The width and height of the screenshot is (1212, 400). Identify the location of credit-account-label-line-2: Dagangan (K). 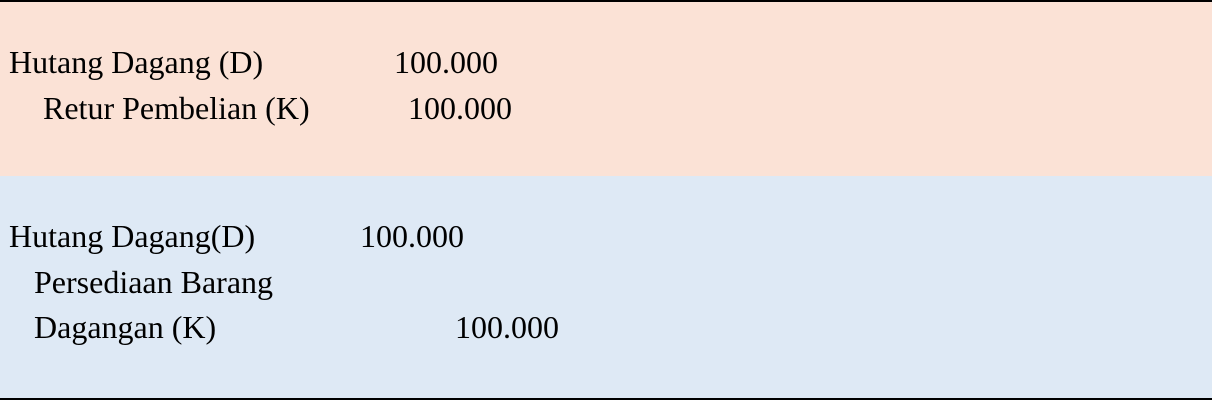
(125, 327).